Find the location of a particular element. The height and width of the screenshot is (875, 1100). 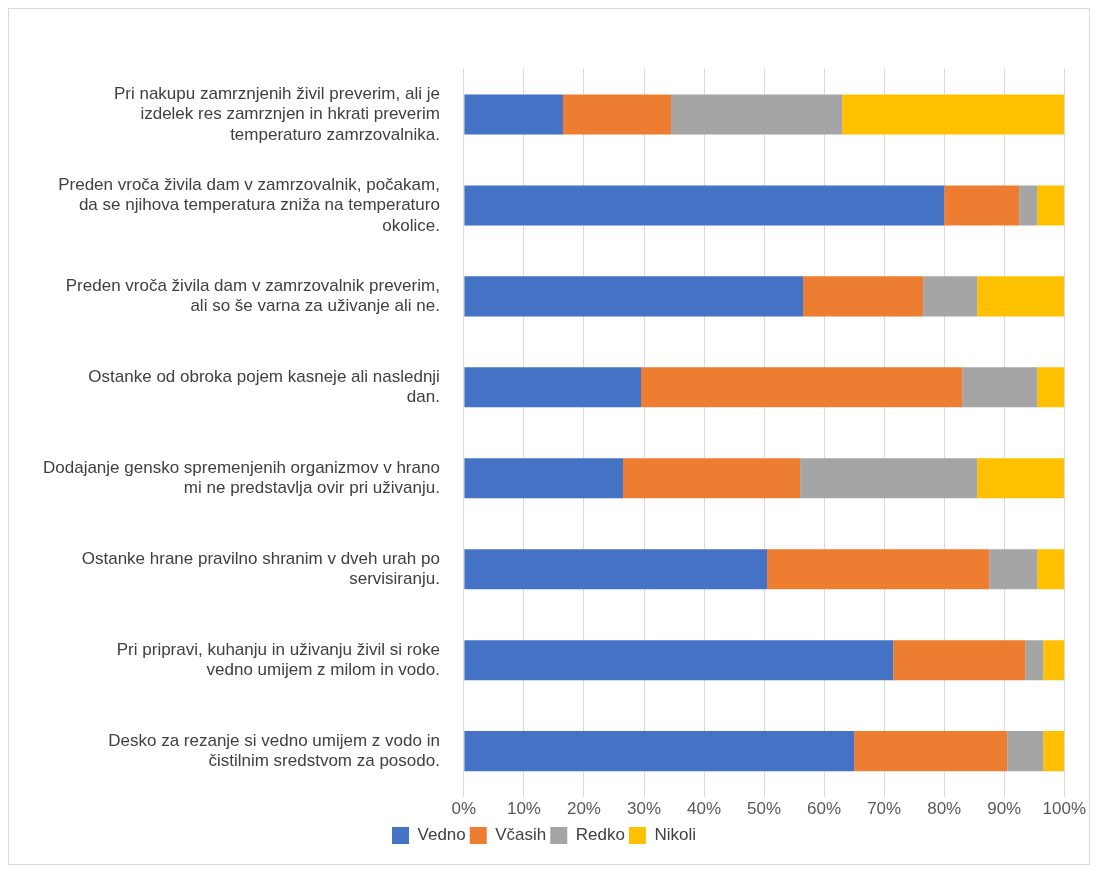

y-tick-label: Ostanke hrane pravilno shranim v dveh urah po servisiranju. is located at coordinates (260, 568).